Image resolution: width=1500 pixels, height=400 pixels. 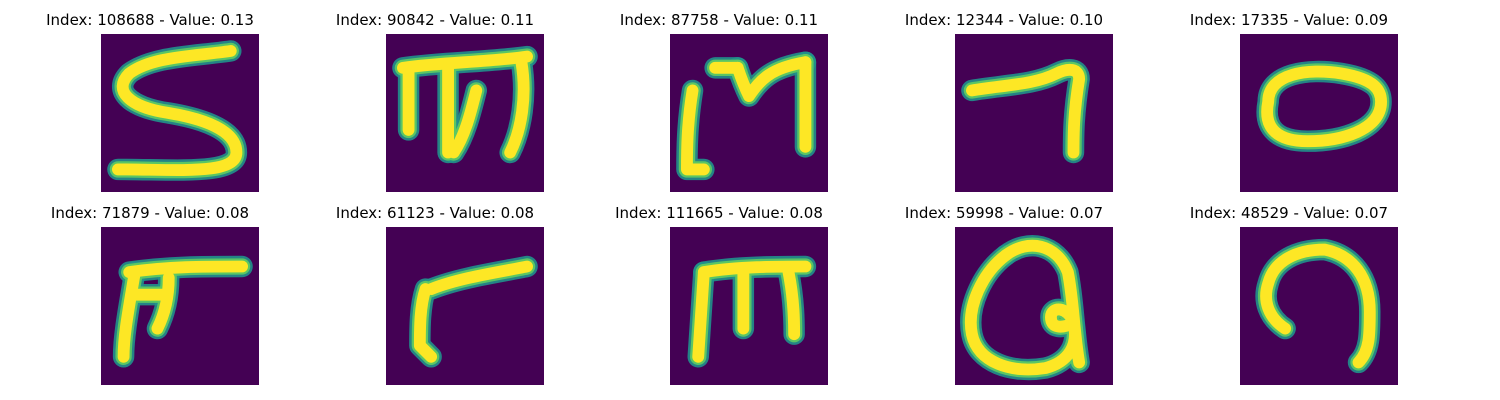 I want to click on image-panel: Index: 59998 - Value: 0.07, so click(x=1004, y=289).